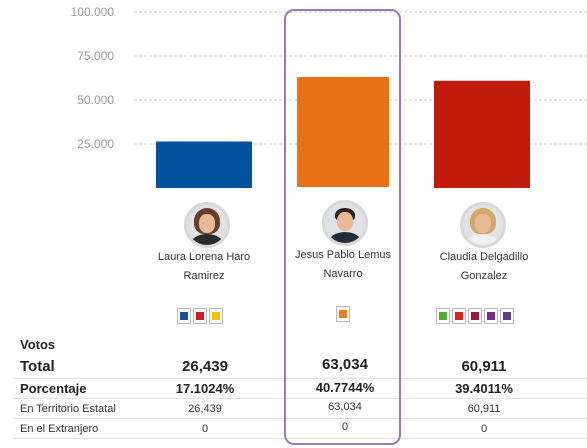  Describe the element at coordinates (484, 257) in the screenshot. I see `candidate-3-name-line1: Claudia Delgadillo` at that location.